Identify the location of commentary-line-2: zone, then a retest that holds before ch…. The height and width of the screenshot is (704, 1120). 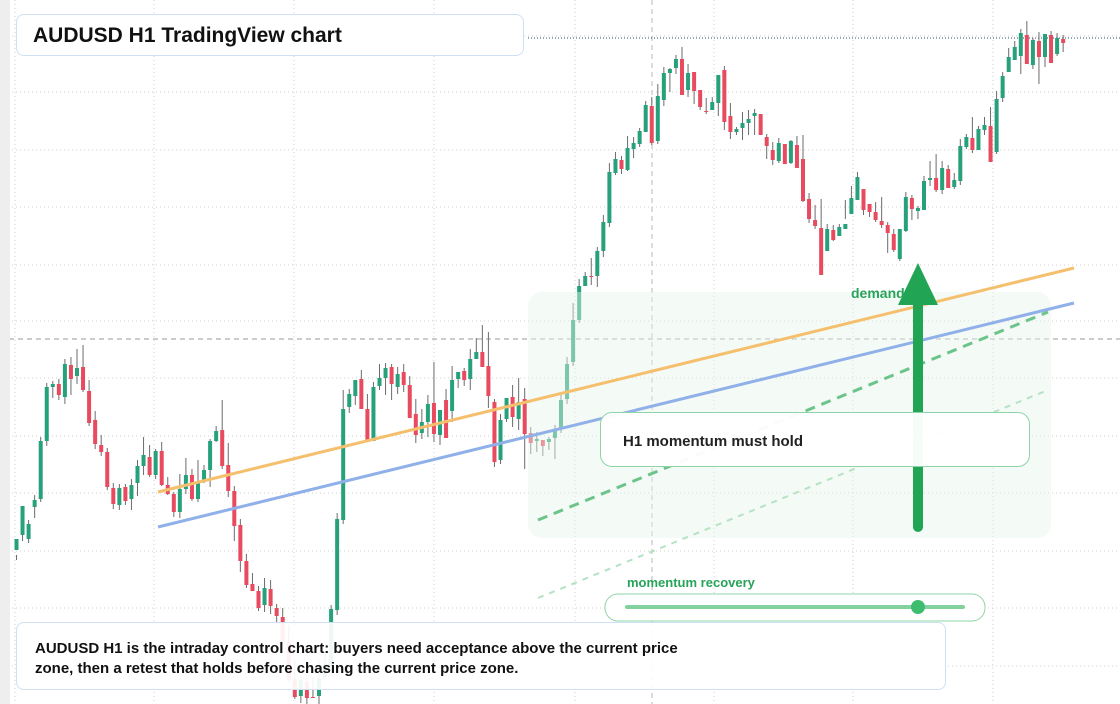
(277, 668).